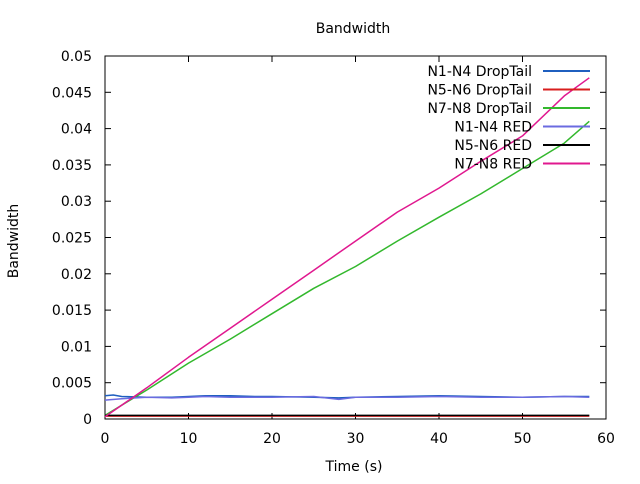 This screenshot has height=484, width=640. I want to click on y-axis-label: Bandwidth, so click(14, 241).